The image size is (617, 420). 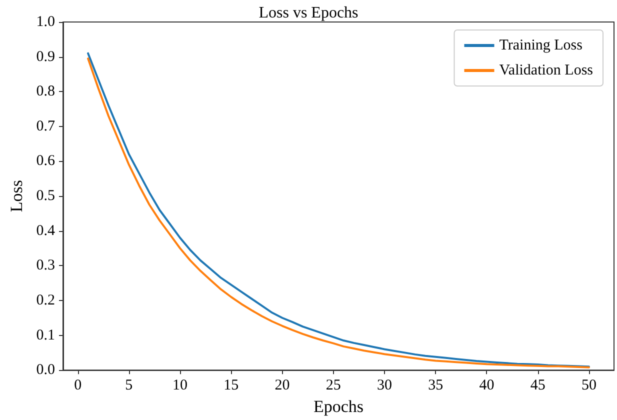 What do you see at coordinates (129, 386) in the screenshot?
I see `x-tick-label: 5` at bounding box center [129, 386].